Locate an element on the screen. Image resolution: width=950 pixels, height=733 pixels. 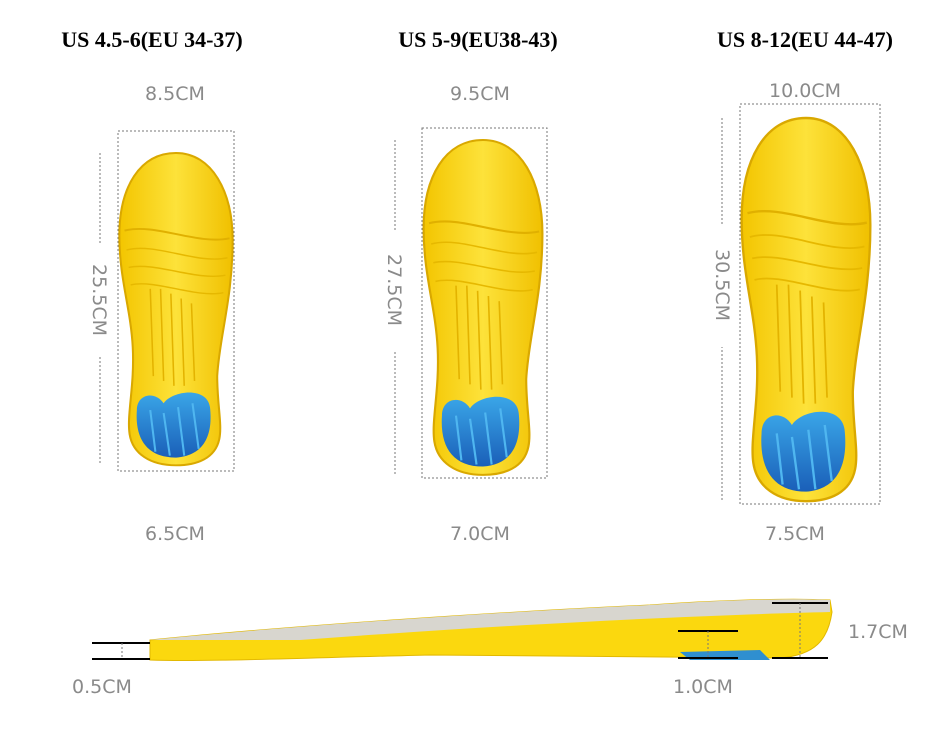
size-title: US 4.5-6(EU 34-37) is located at coordinates (152, 39).